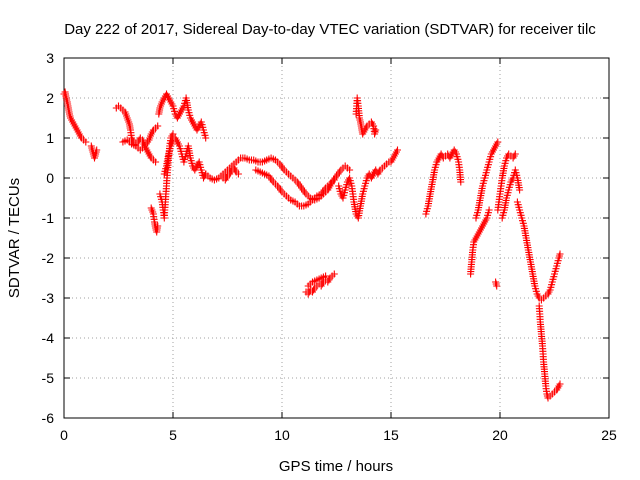  What do you see at coordinates (48, 298) in the screenshot?
I see `y-tick-label: -3` at bounding box center [48, 298].